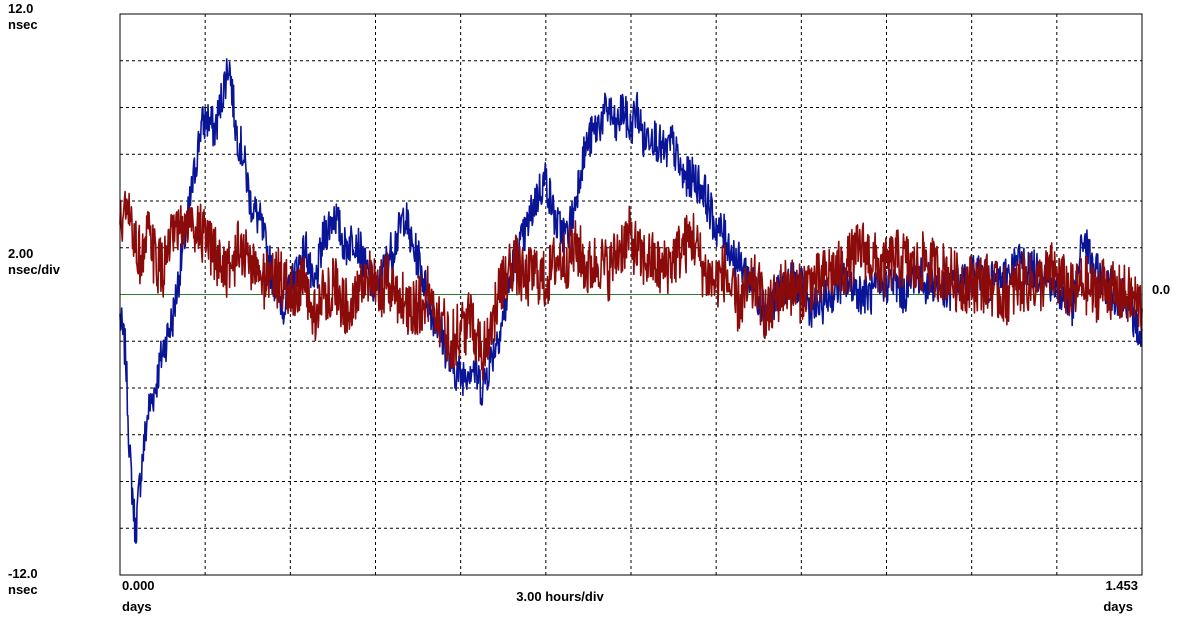 Image resolution: width=1178 pixels, height=622 pixels. Describe the element at coordinates (137, 606) in the screenshot. I see `x-start-unit: days` at that location.